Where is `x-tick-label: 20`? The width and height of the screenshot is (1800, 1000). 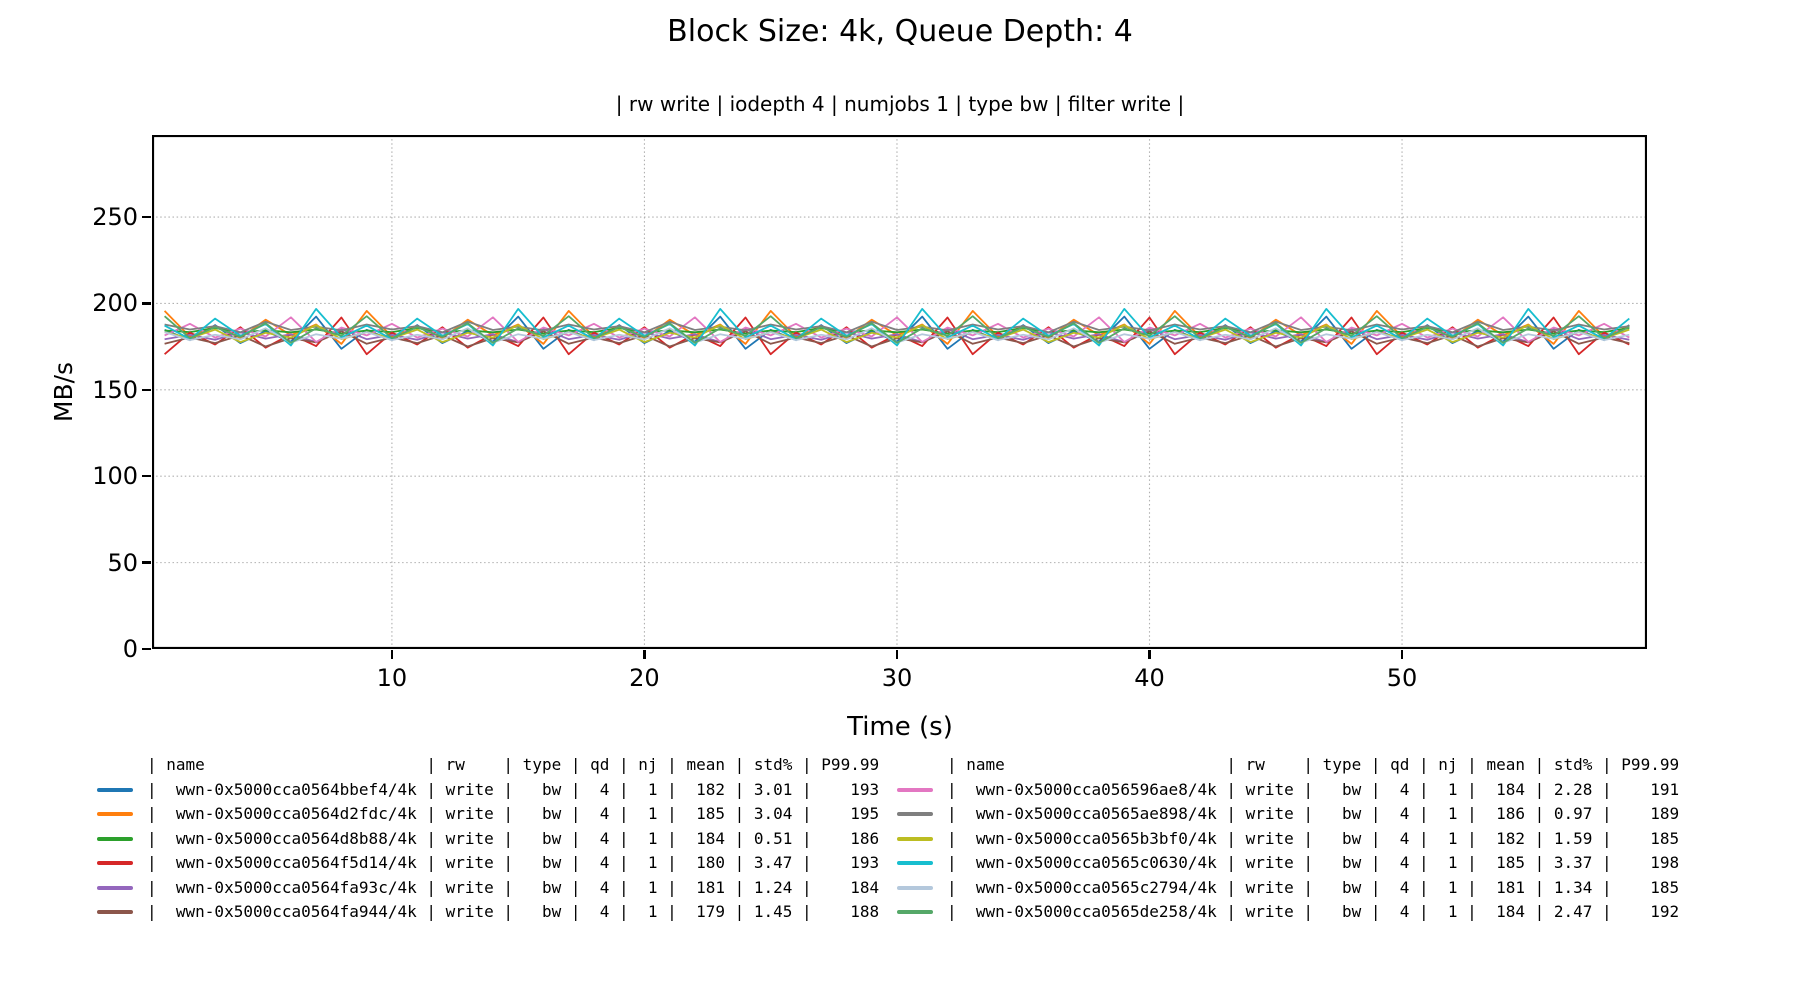
x-tick-label: 20 is located at coordinates (644, 678).